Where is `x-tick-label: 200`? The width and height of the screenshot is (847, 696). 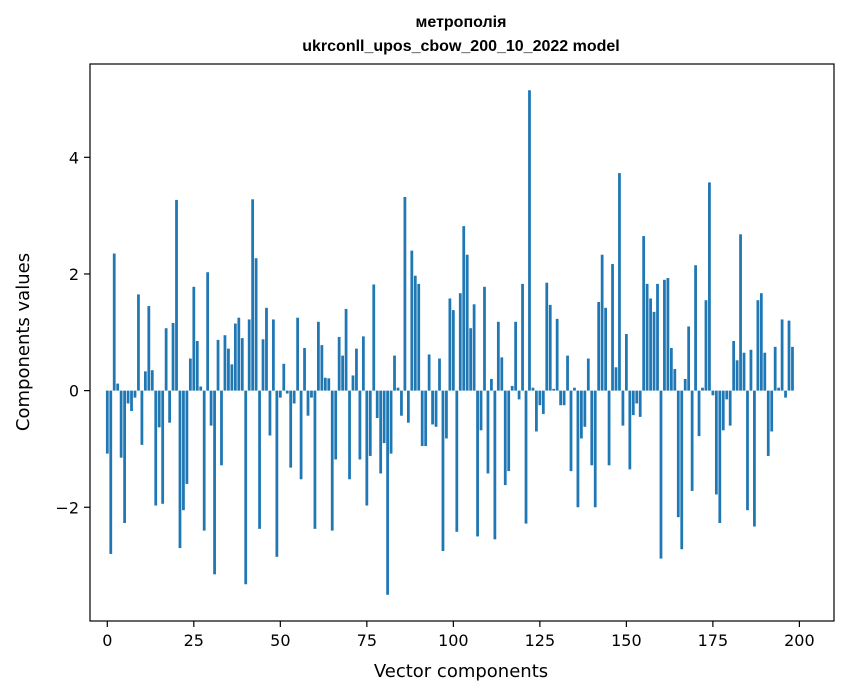
x-tick-label: 200 is located at coordinates (799, 640).